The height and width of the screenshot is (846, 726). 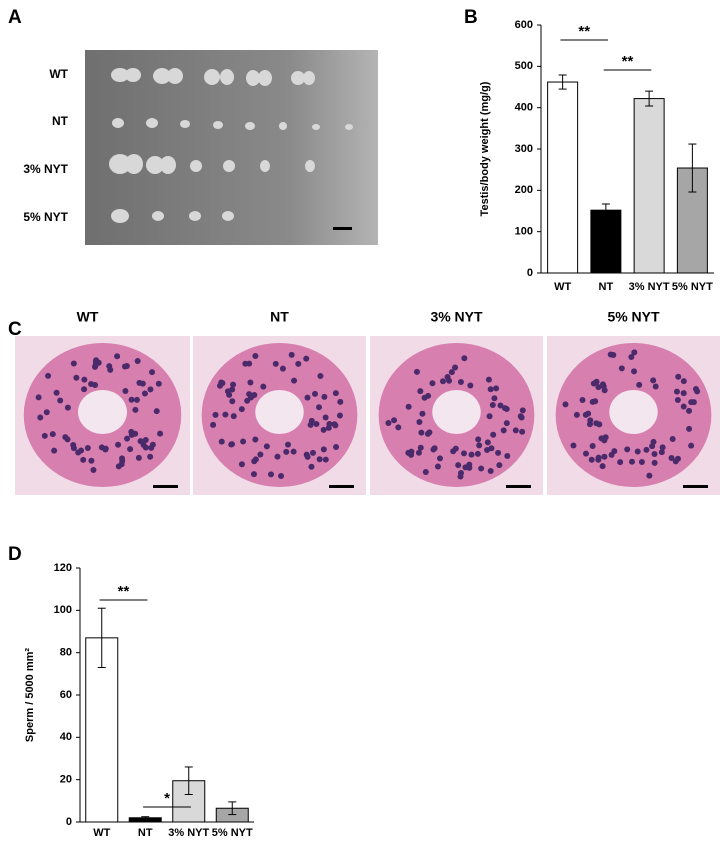 I want to click on panel-letter: C, so click(x=15, y=329).